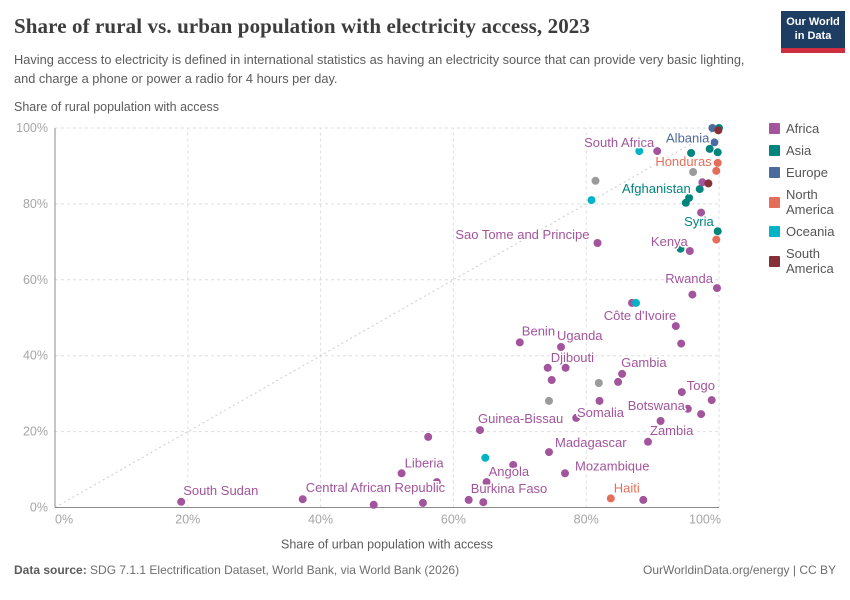 The width and height of the screenshot is (850, 600). I want to click on point-label-benin: Benin, so click(538, 331).